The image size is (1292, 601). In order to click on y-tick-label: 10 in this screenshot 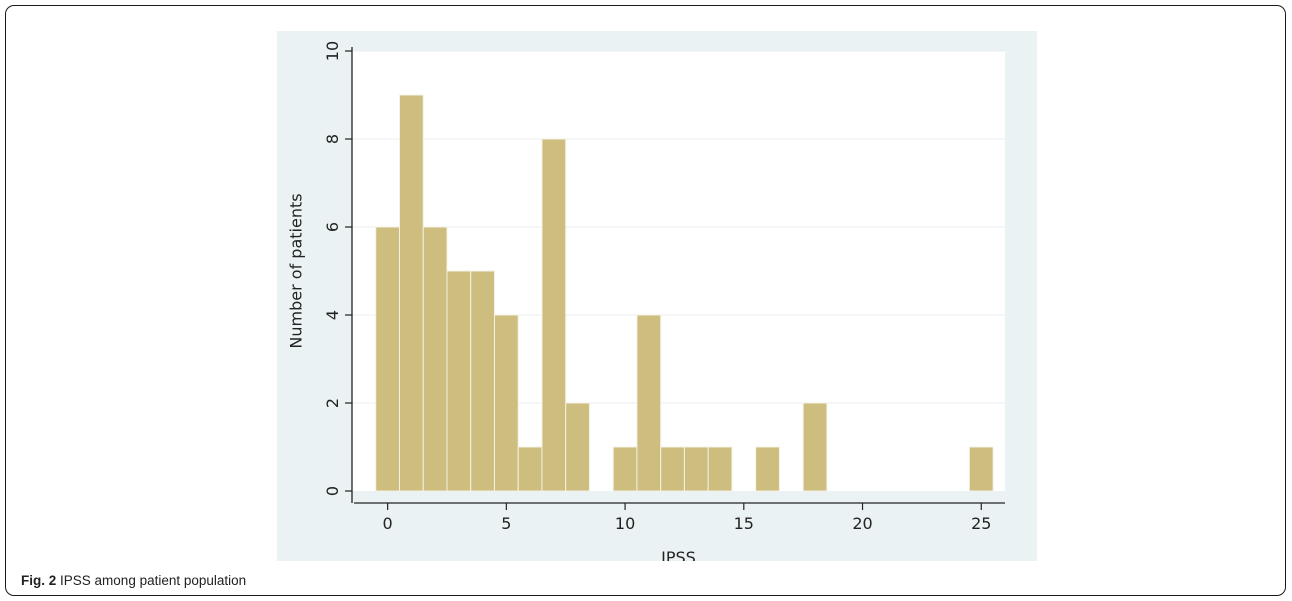, I will do `click(332, 51)`.